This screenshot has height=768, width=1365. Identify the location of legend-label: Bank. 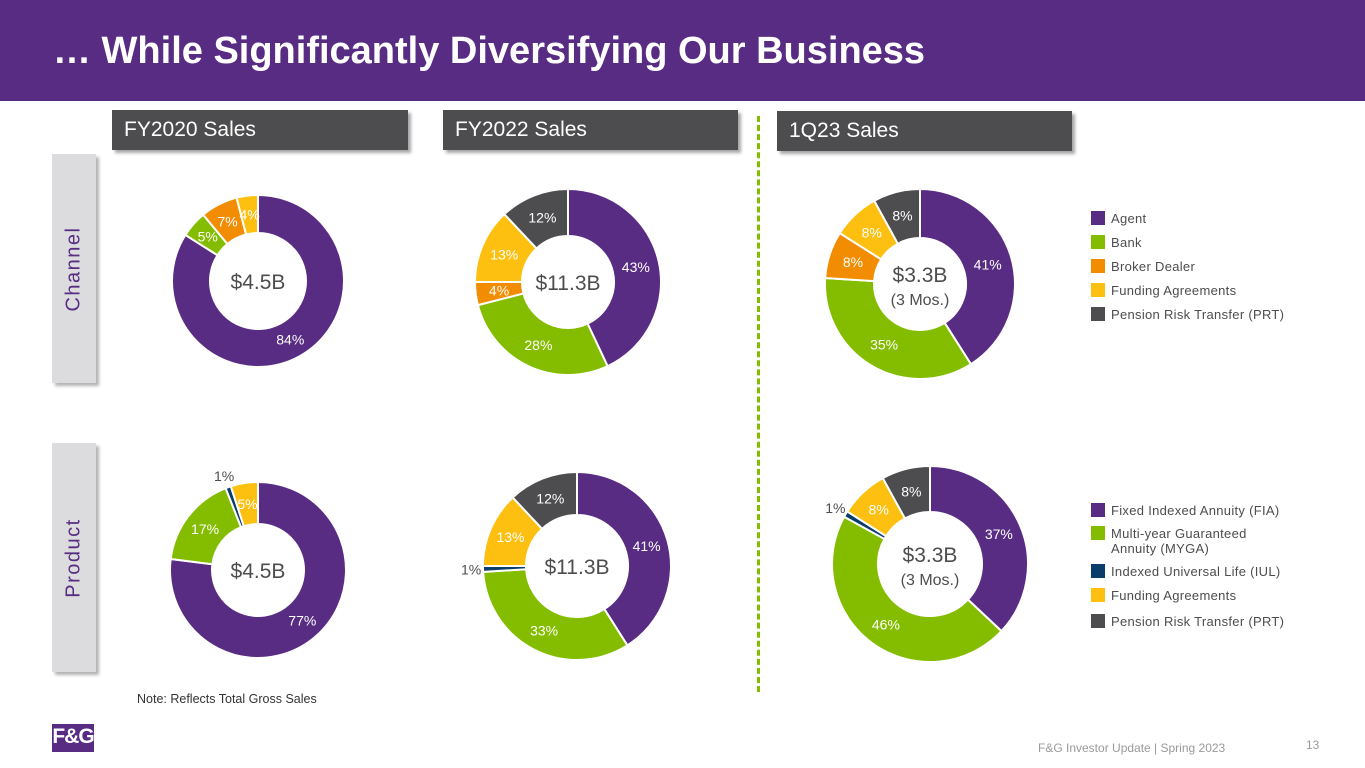
(1126, 242).